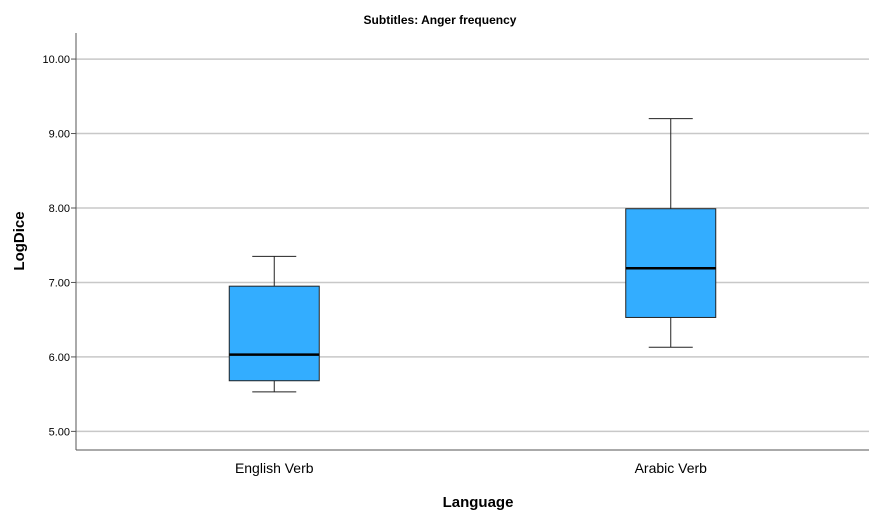 The height and width of the screenshot is (518, 869). I want to click on y-axis-label: LogDice, so click(19, 240).